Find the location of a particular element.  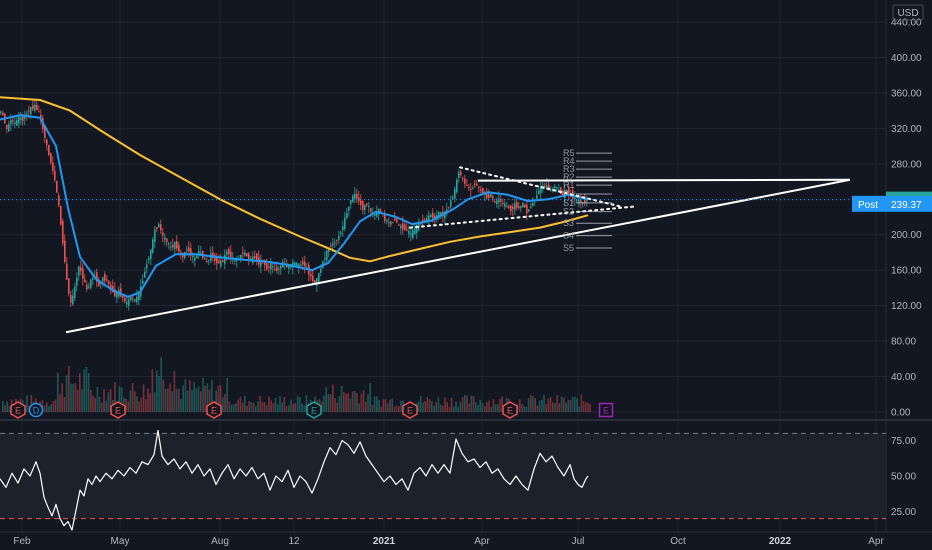

time-axis: Feb May Aug 12 2021 Apr Jul Oct 2022 Apr is located at coordinates (448, 541).